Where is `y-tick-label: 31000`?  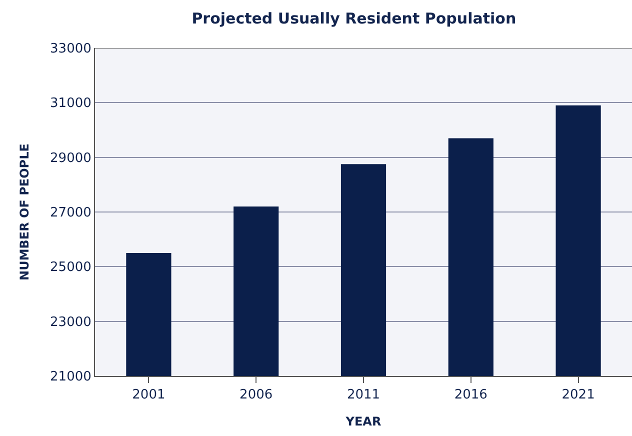 y-tick-label: 31000 is located at coordinates (71, 104).